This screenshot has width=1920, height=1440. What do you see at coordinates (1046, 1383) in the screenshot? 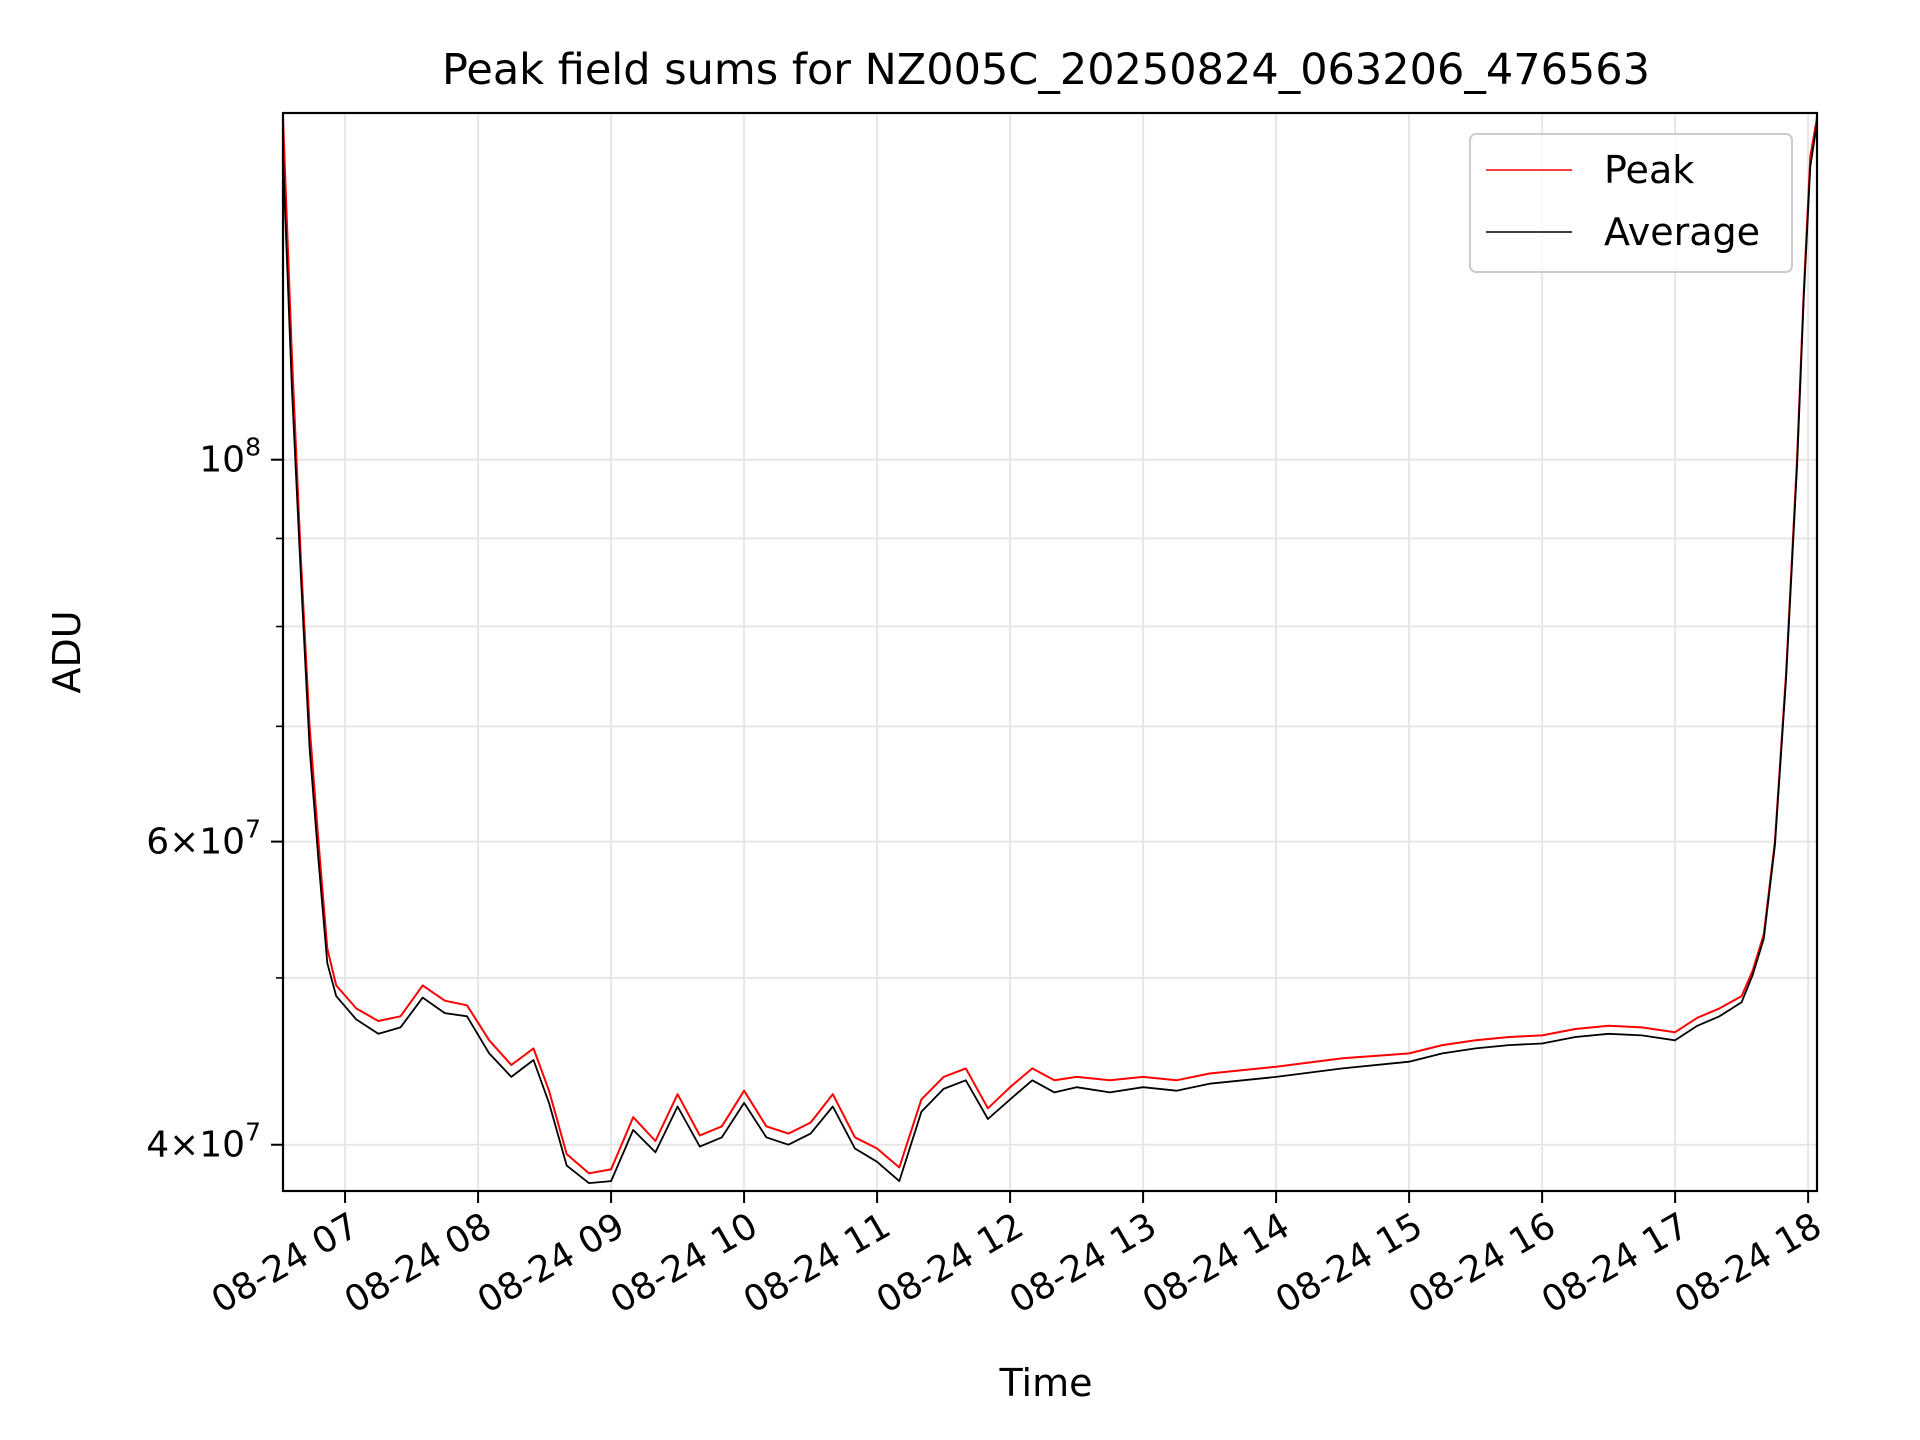
I see `x-axis-label: Time` at bounding box center [1046, 1383].